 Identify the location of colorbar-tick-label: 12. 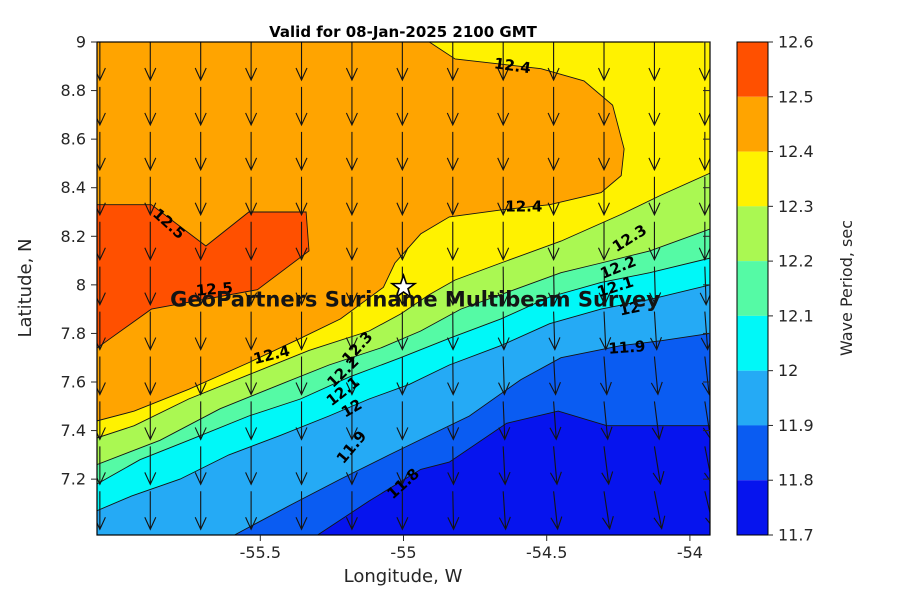
(788, 370).